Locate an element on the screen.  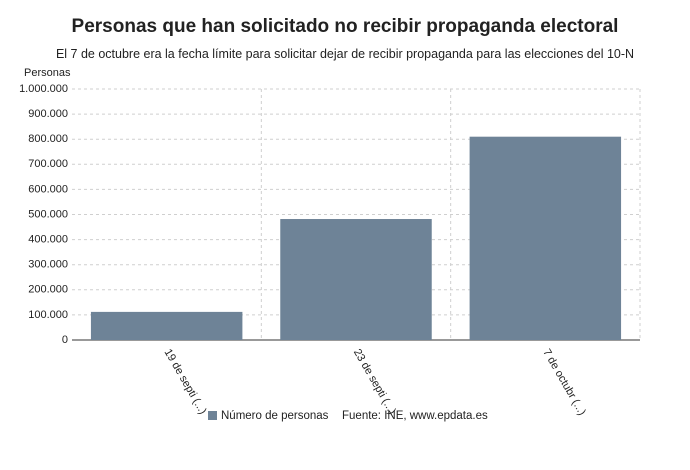
y-tick-label: 200.000 is located at coordinates (48, 290).